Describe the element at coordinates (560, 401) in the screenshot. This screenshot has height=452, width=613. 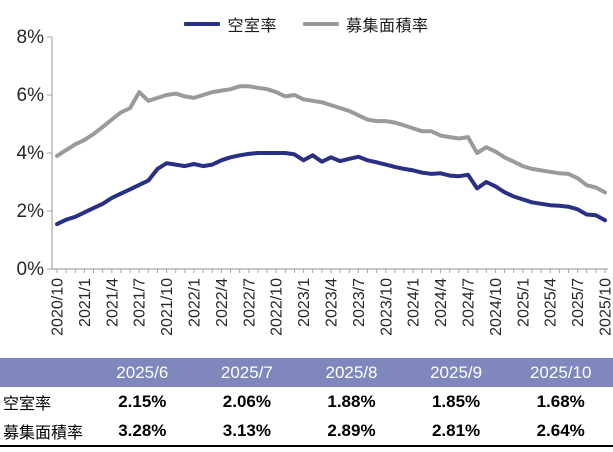
I see `table-cell: 1.68%` at that location.